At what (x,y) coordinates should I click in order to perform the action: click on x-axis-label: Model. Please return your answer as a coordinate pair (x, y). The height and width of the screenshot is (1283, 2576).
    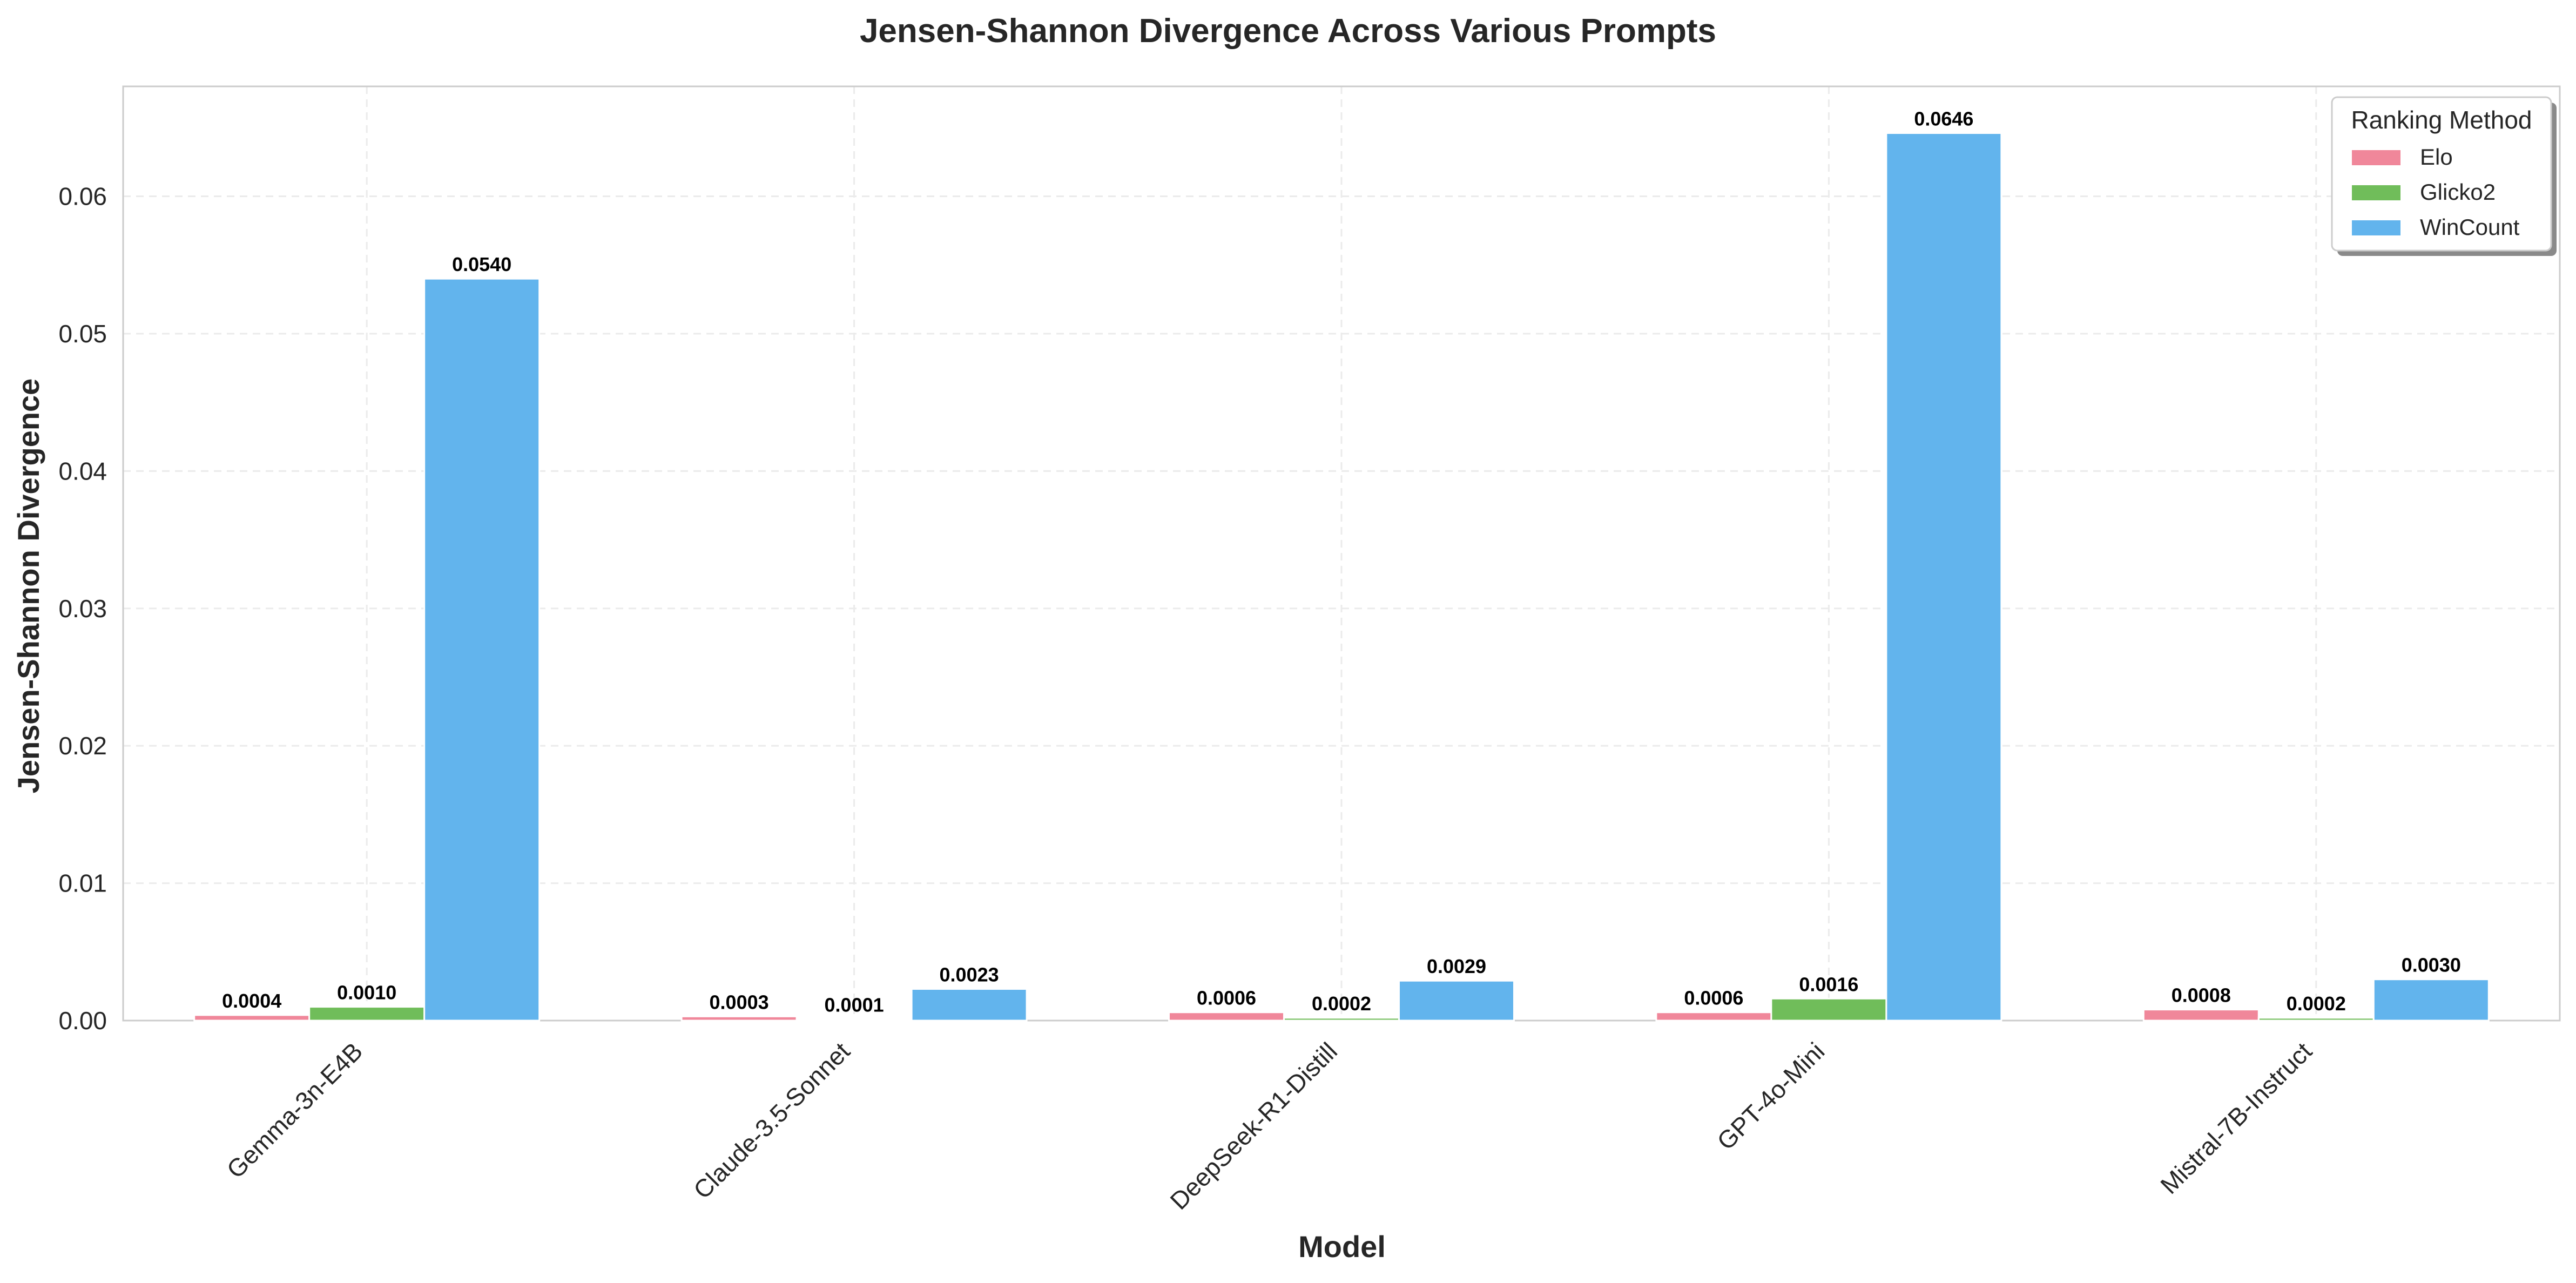
    Looking at the image, I should click on (1342, 1247).